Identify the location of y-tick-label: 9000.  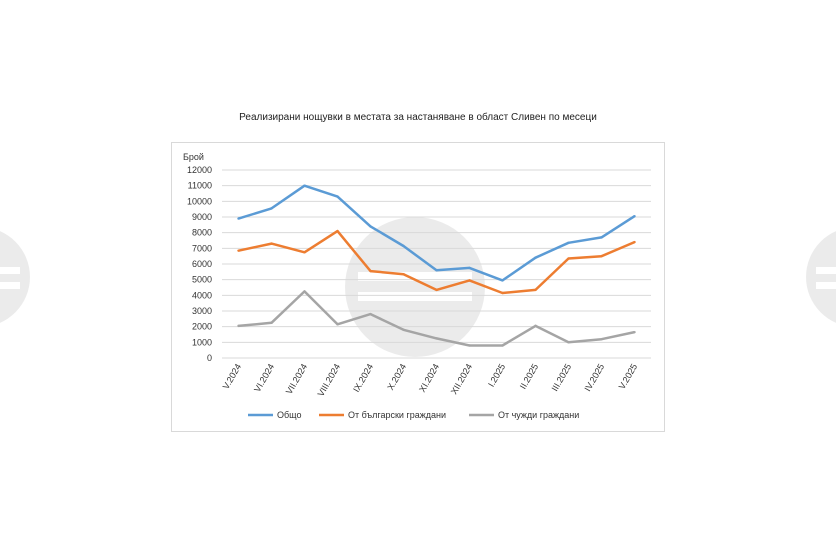
(202, 217).